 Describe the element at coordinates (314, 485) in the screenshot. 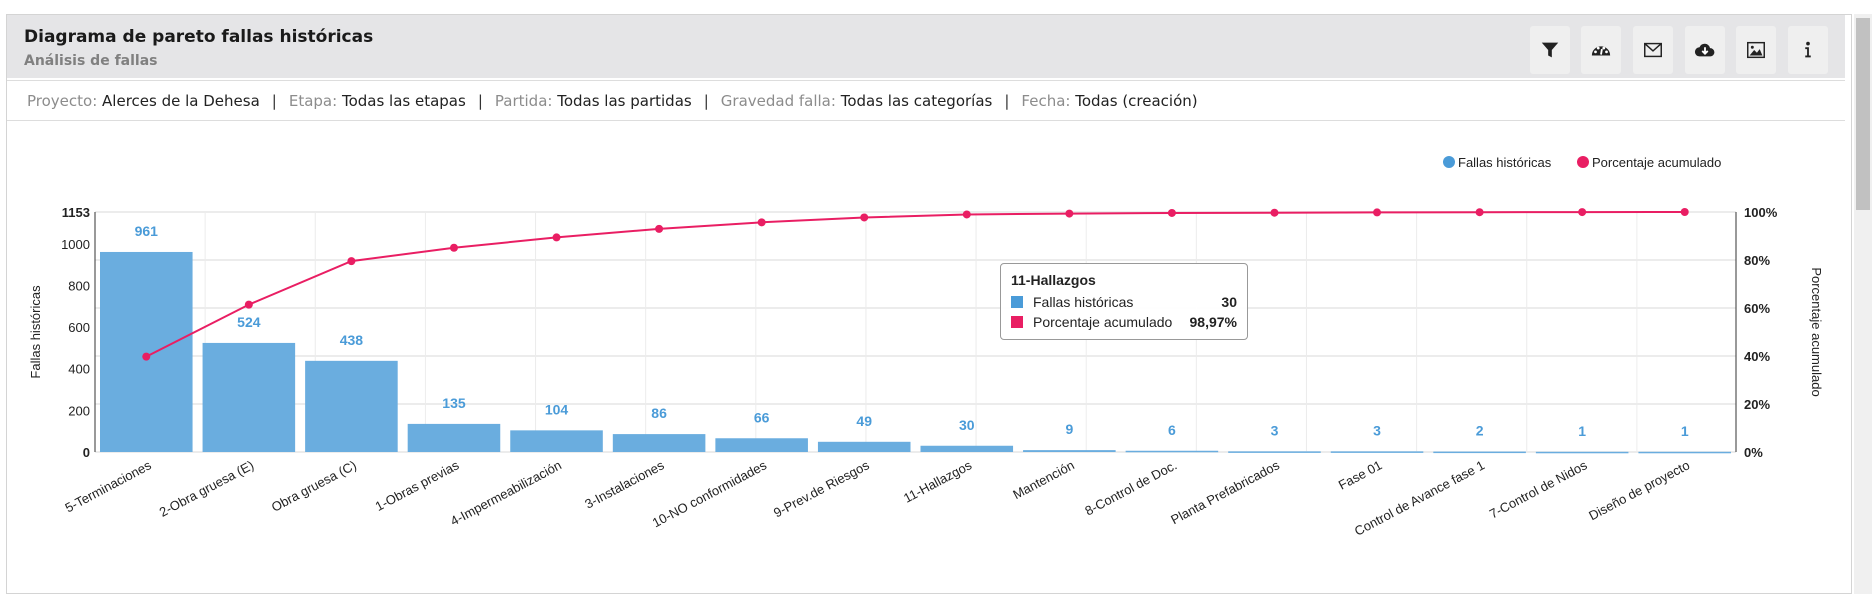

I see `x-tick-label: Obra gruesa (C)` at that location.